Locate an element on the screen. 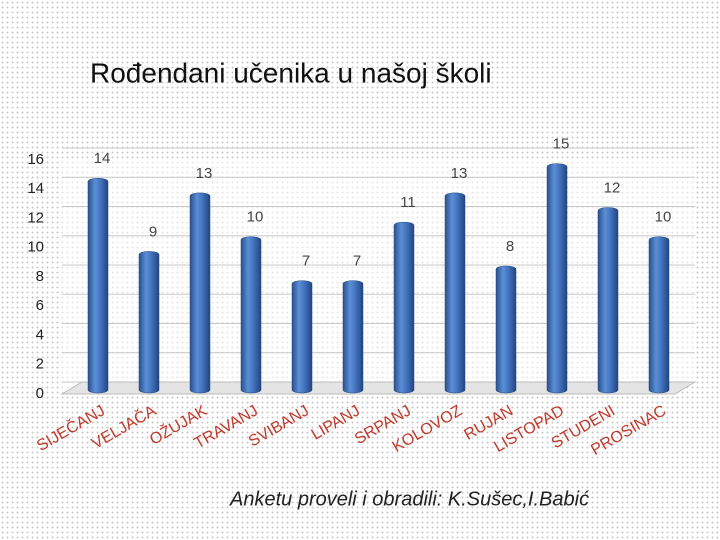 This screenshot has height=540, width=720. plot-floor is located at coordinates (378, 388).